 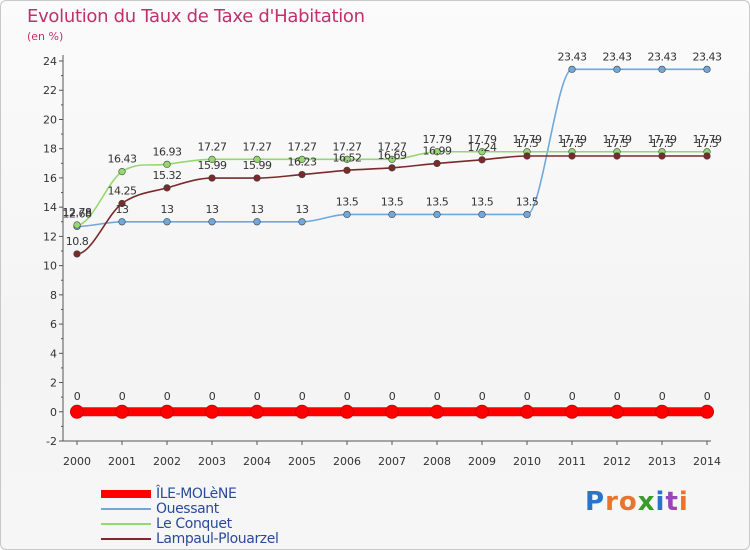 What do you see at coordinates (646, 502) in the screenshot?
I see `logo-letter: x` at bounding box center [646, 502].